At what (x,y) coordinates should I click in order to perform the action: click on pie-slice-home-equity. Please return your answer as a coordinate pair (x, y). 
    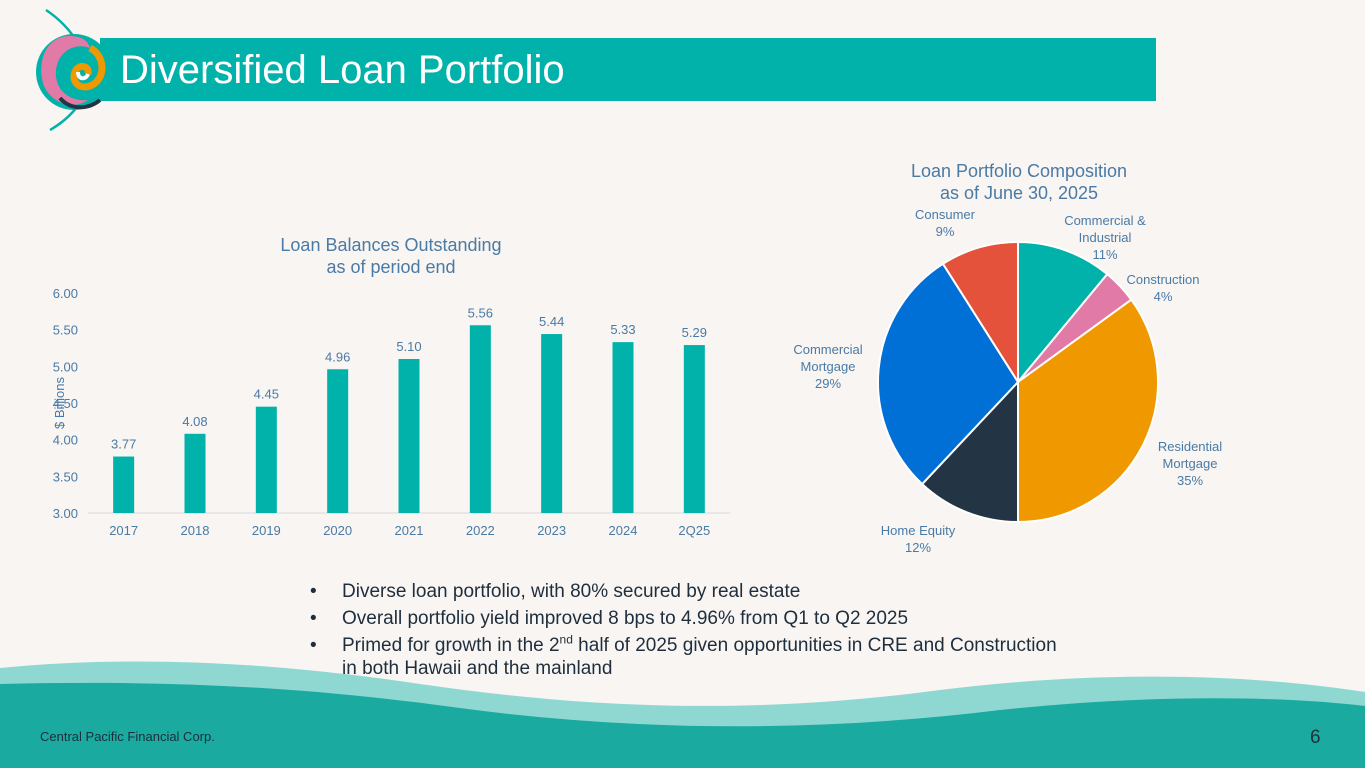
    Looking at the image, I should click on (969, 451).